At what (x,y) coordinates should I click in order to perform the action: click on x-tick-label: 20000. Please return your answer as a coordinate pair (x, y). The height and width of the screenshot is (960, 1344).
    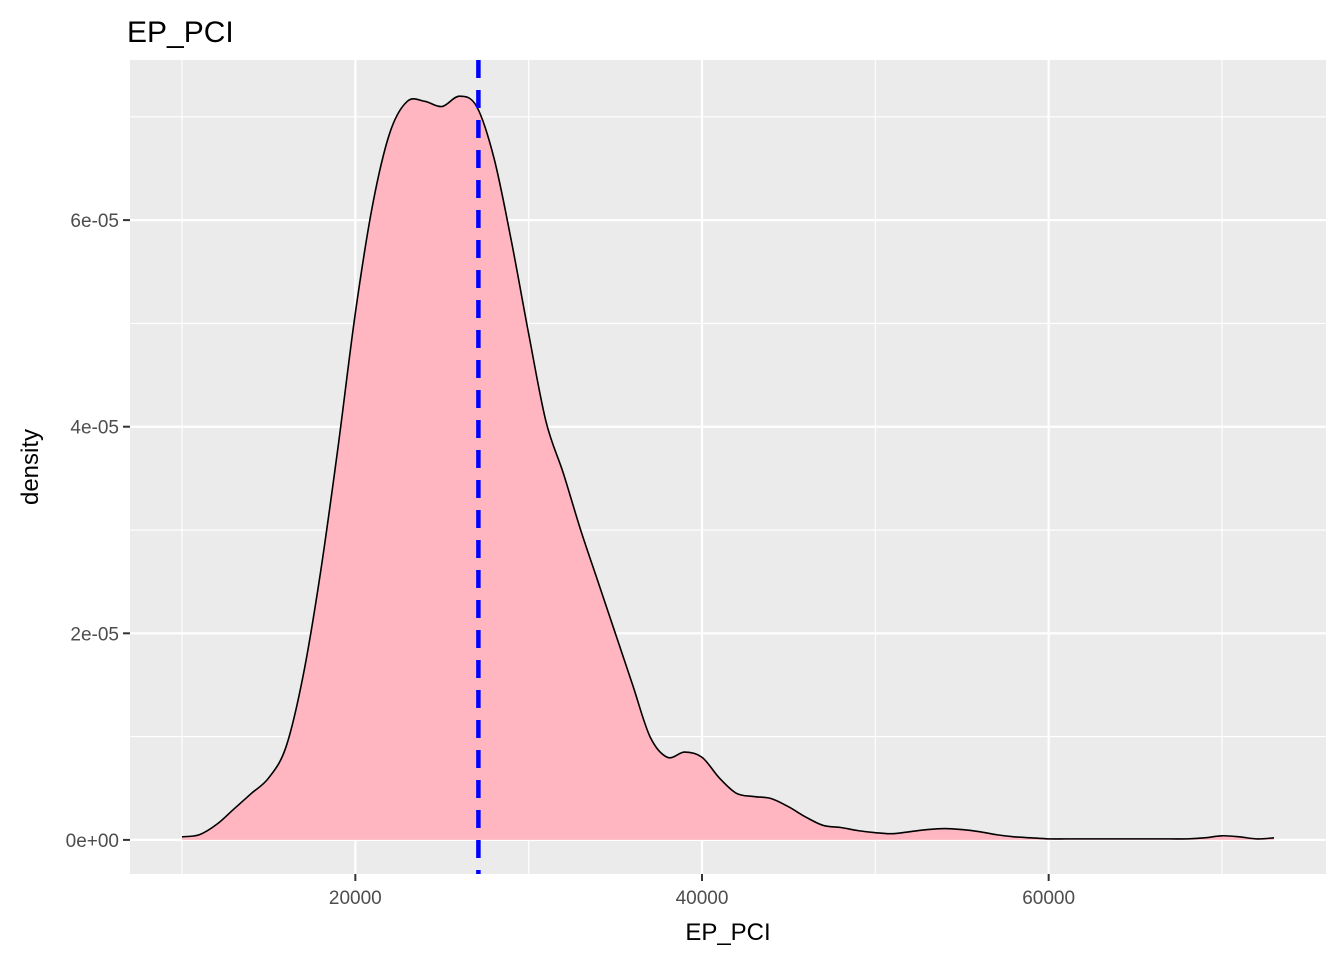
    Looking at the image, I should click on (355, 898).